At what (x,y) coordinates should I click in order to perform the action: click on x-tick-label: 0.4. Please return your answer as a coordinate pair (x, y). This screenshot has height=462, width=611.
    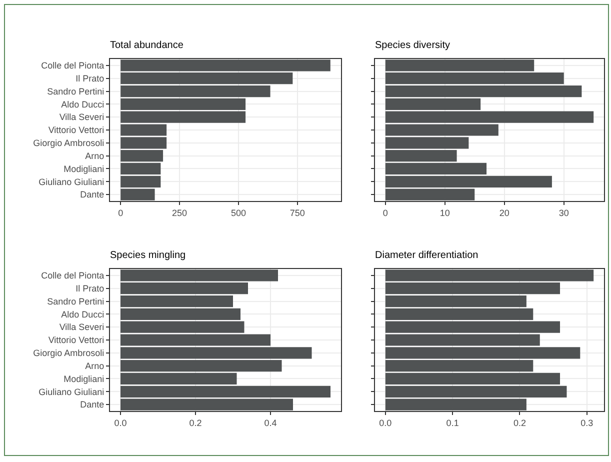
    Looking at the image, I should click on (270, 423).